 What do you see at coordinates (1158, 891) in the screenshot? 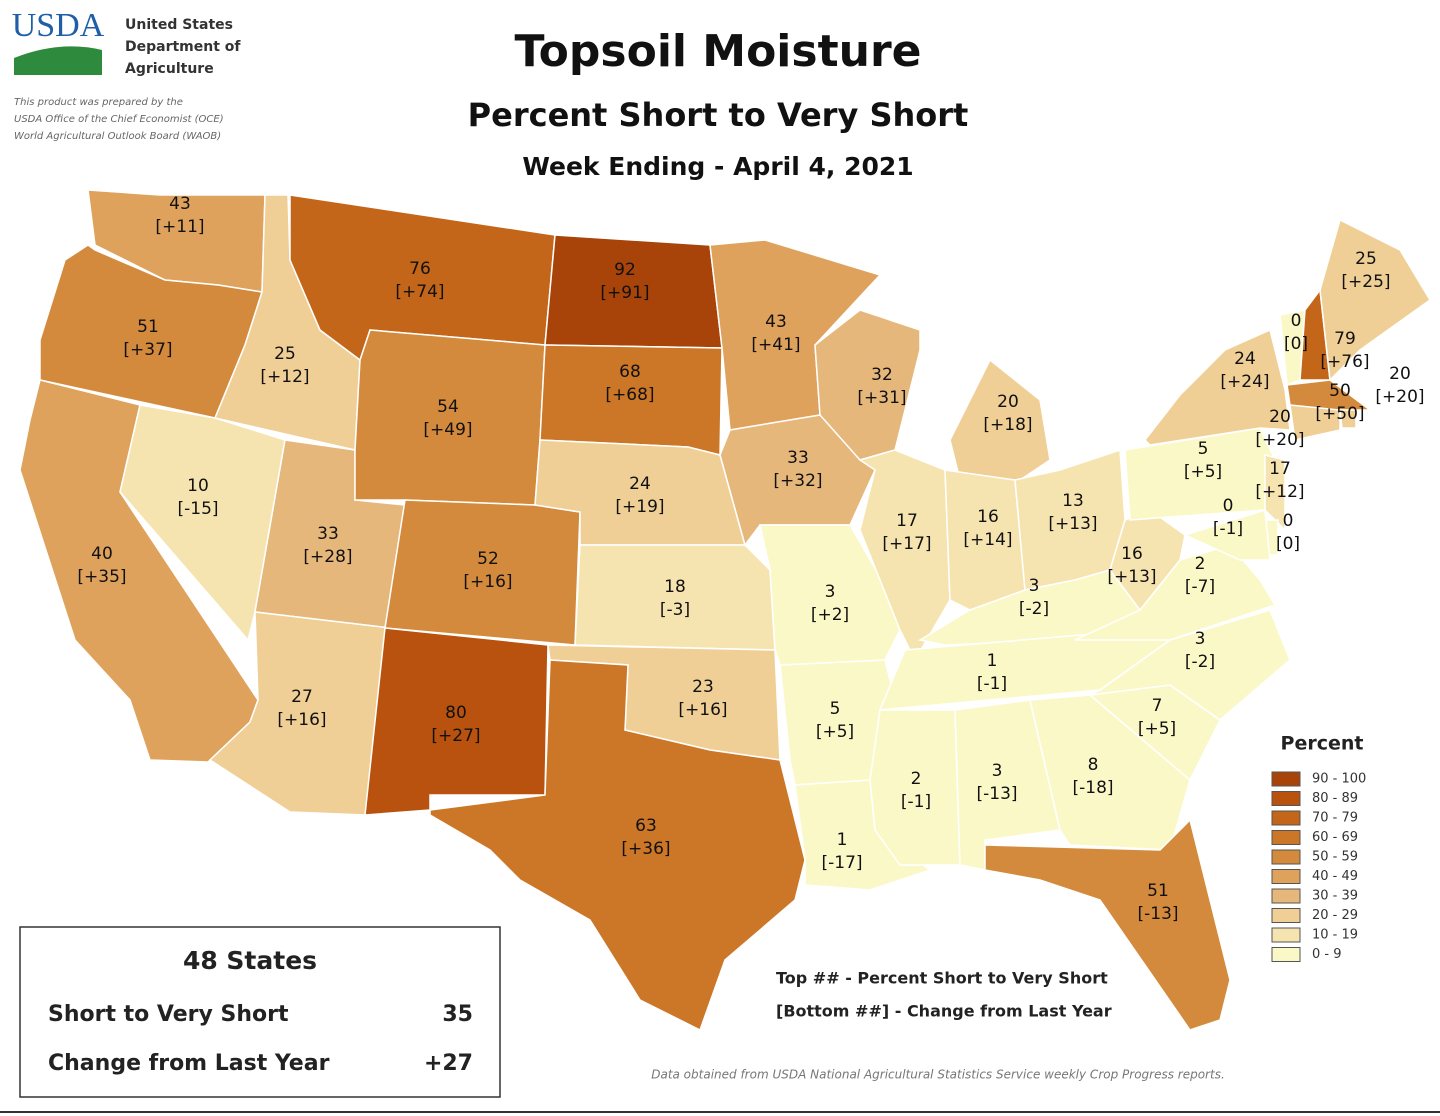
I see `state-value: 51` at bounding box center [1158, 891].